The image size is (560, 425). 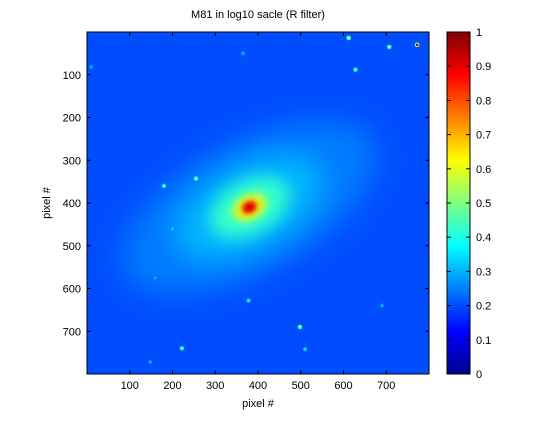 I want to click on y-tick-label: 100, so click(x=72, y=76).